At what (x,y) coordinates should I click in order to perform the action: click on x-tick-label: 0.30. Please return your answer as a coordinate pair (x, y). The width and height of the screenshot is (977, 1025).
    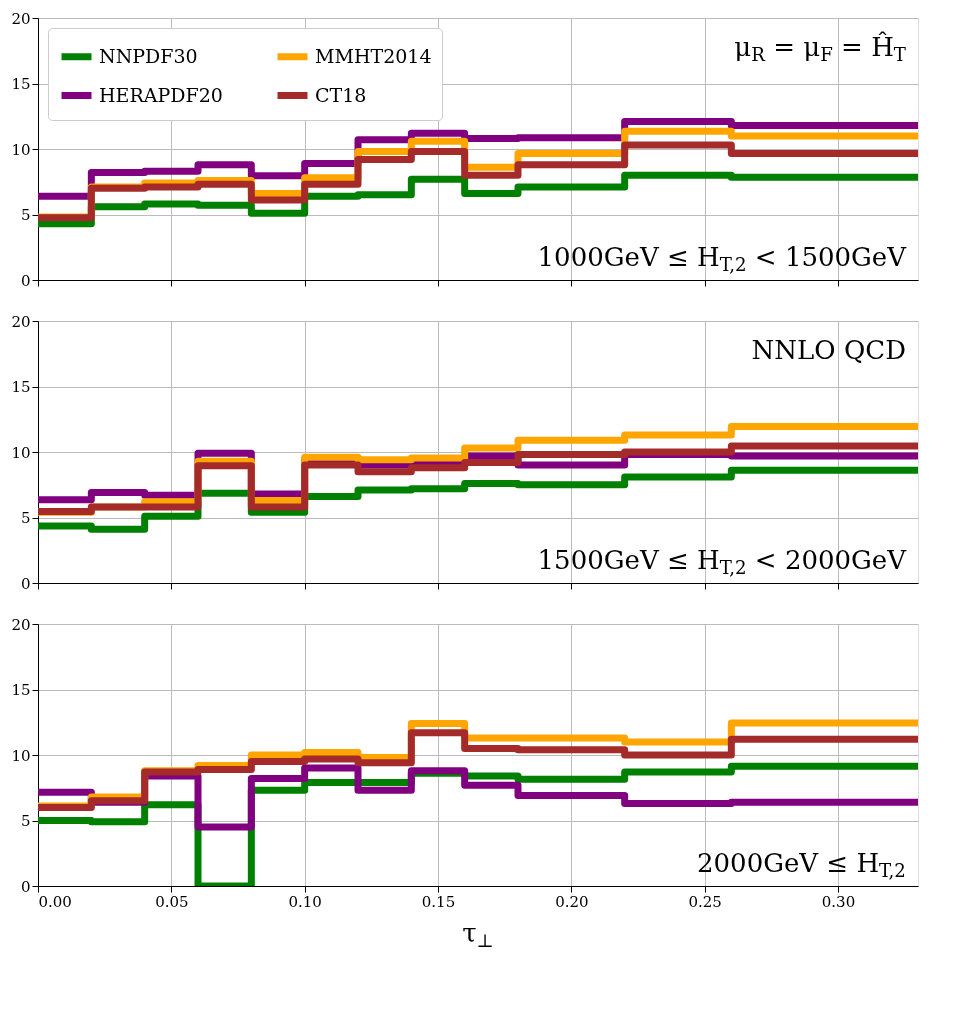
    Looking at the image, I should click on (838, 901).